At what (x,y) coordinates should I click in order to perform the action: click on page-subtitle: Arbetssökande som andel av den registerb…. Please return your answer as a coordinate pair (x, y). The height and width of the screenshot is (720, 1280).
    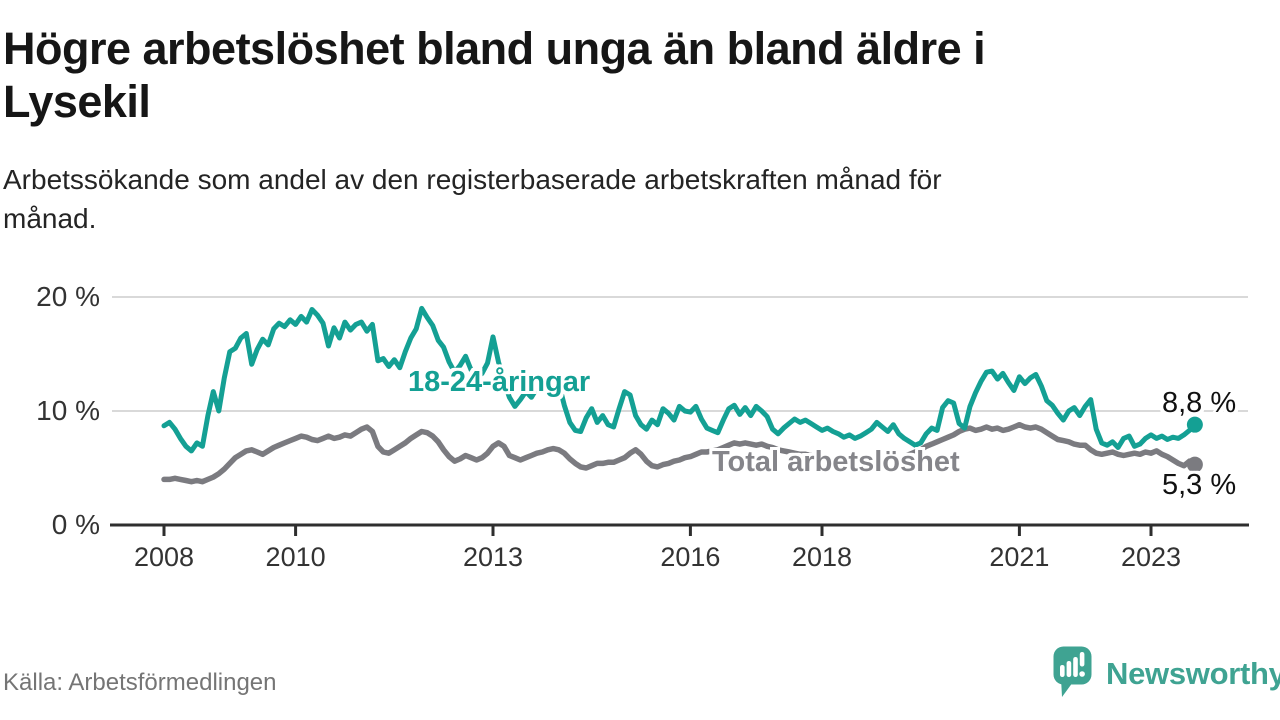
    Looking at the image, I should click on (608, 199).